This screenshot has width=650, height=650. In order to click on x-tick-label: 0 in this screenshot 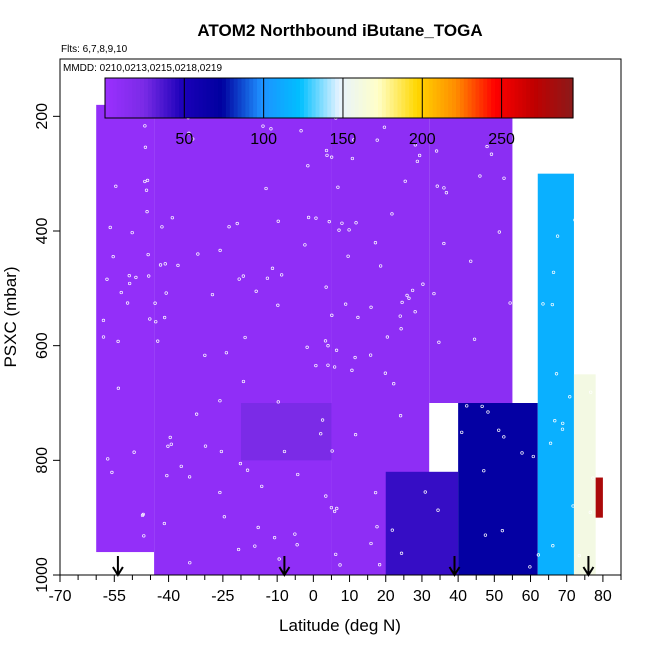, I will do `click(313, 596)`.